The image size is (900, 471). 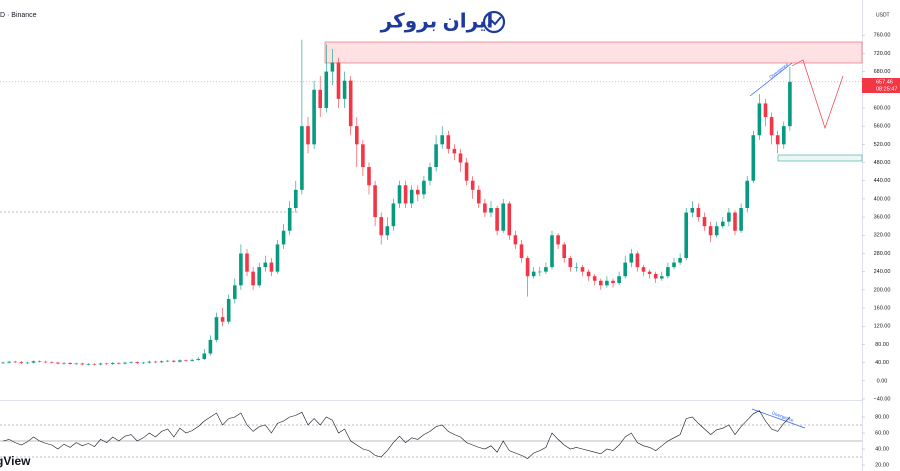 What do you see at coordinates (443, 22) in the screenshot?
I see `logo: ایران بروکر` at bounding box center [443, 22].